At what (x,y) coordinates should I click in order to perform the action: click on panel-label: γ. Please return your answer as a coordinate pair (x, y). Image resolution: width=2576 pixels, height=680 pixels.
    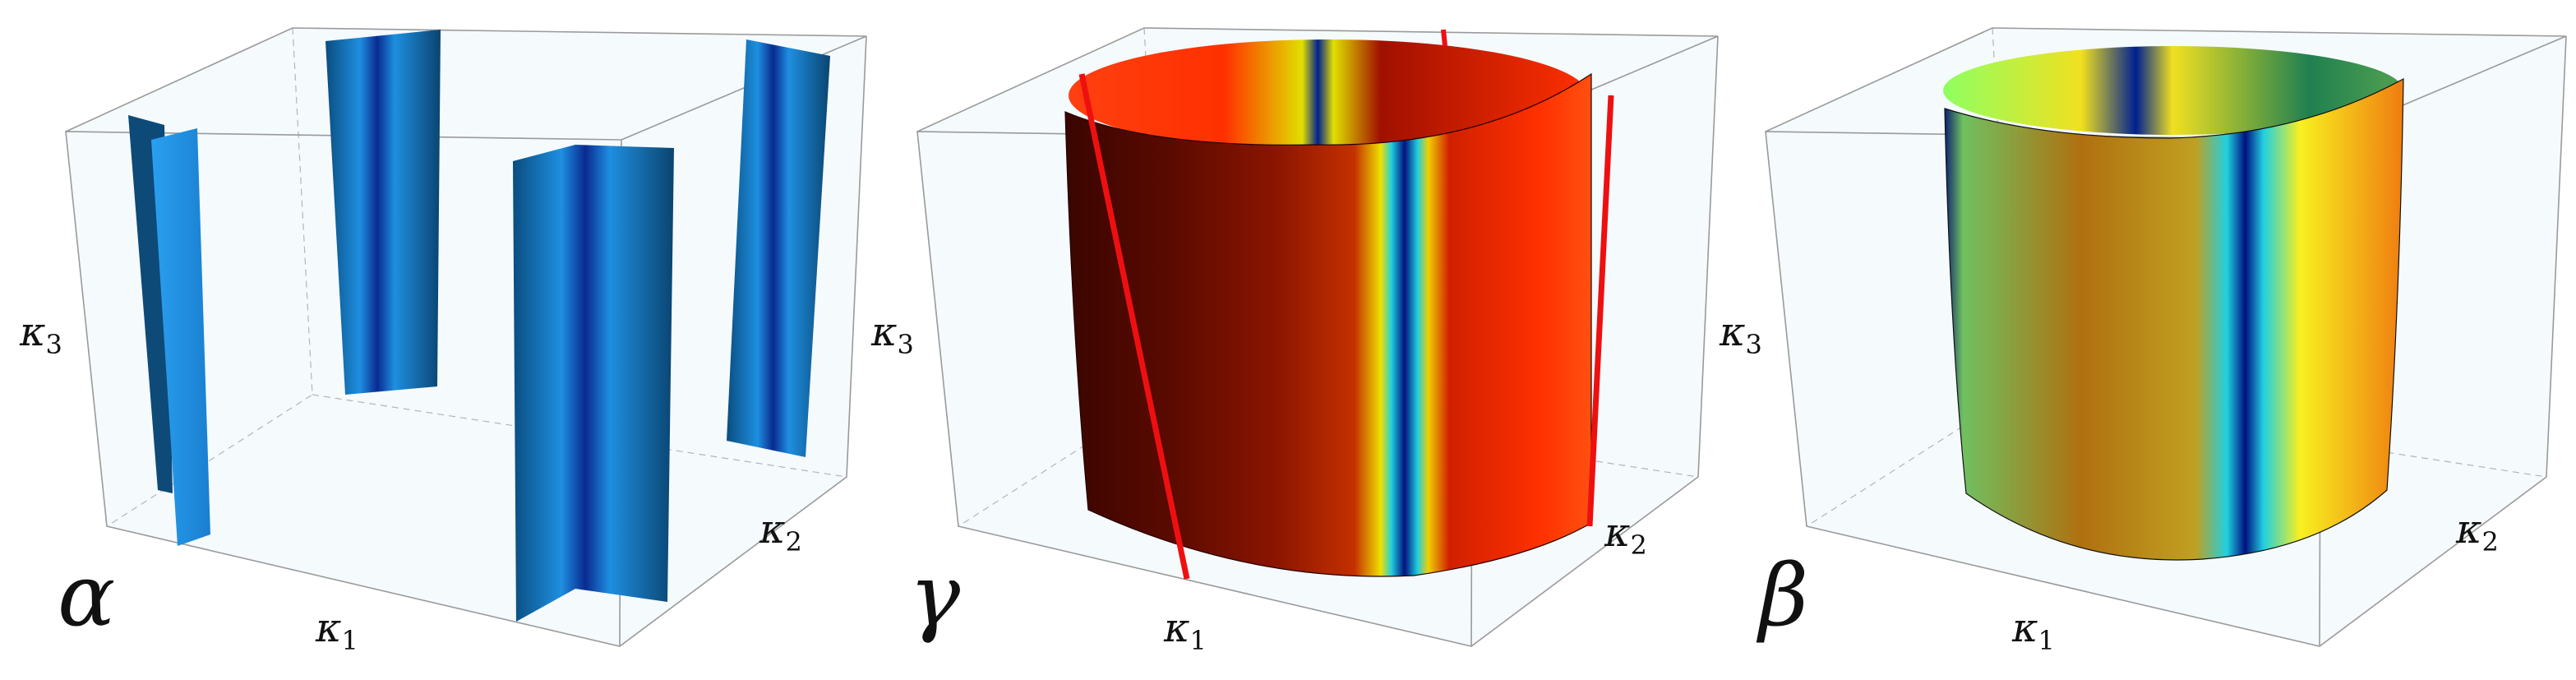
    Looking at the image, I should click on (935, 595).